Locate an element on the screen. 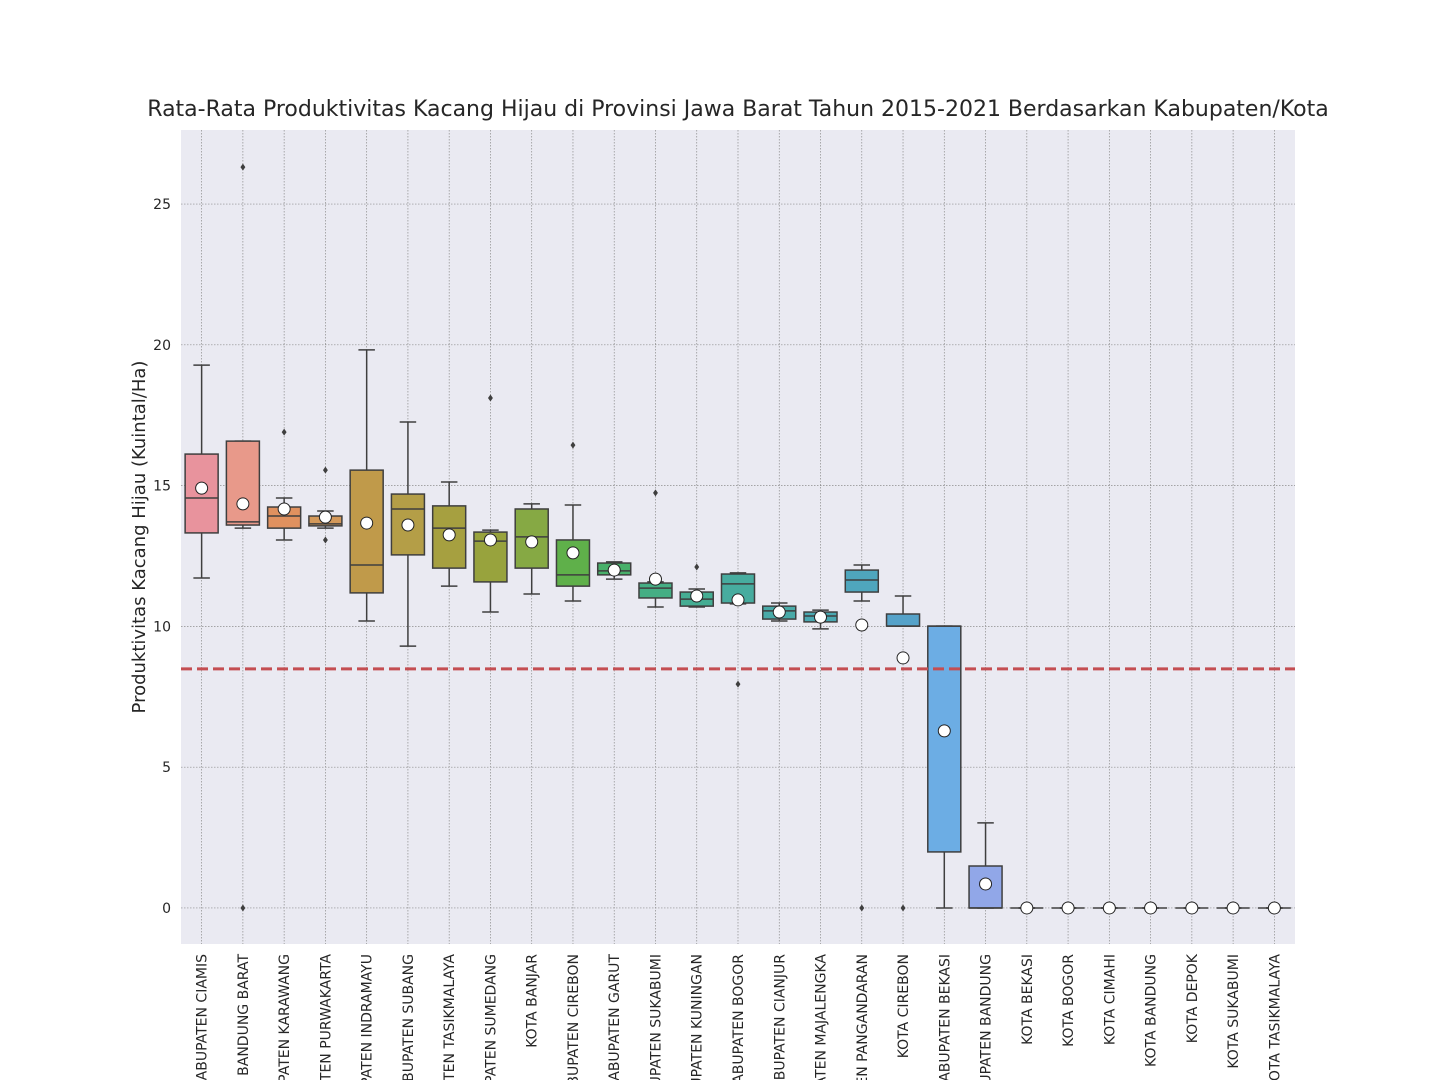  x-tick-label: KABUPATEN KUNINGAN is located at coordinates (698, 1017).